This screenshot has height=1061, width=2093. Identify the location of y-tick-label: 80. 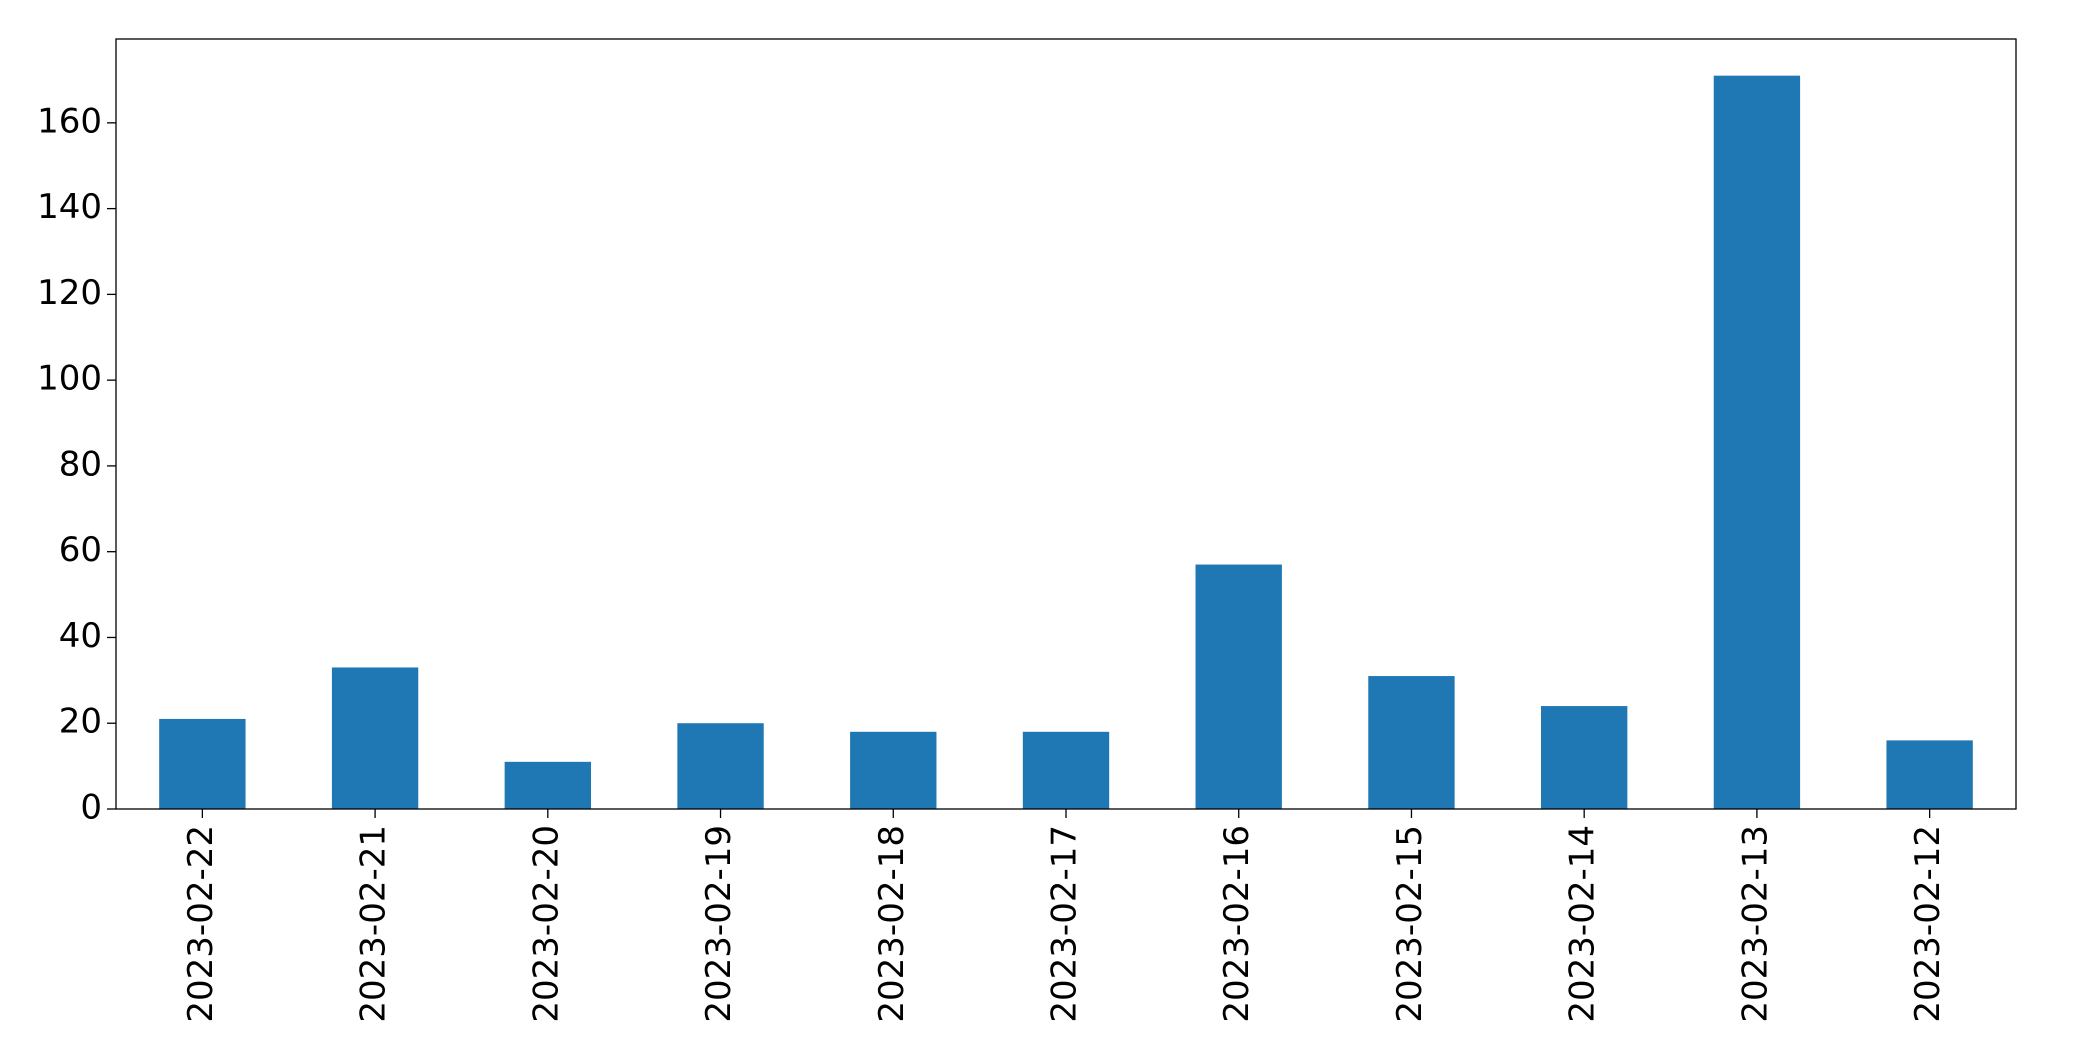
(80, 464).